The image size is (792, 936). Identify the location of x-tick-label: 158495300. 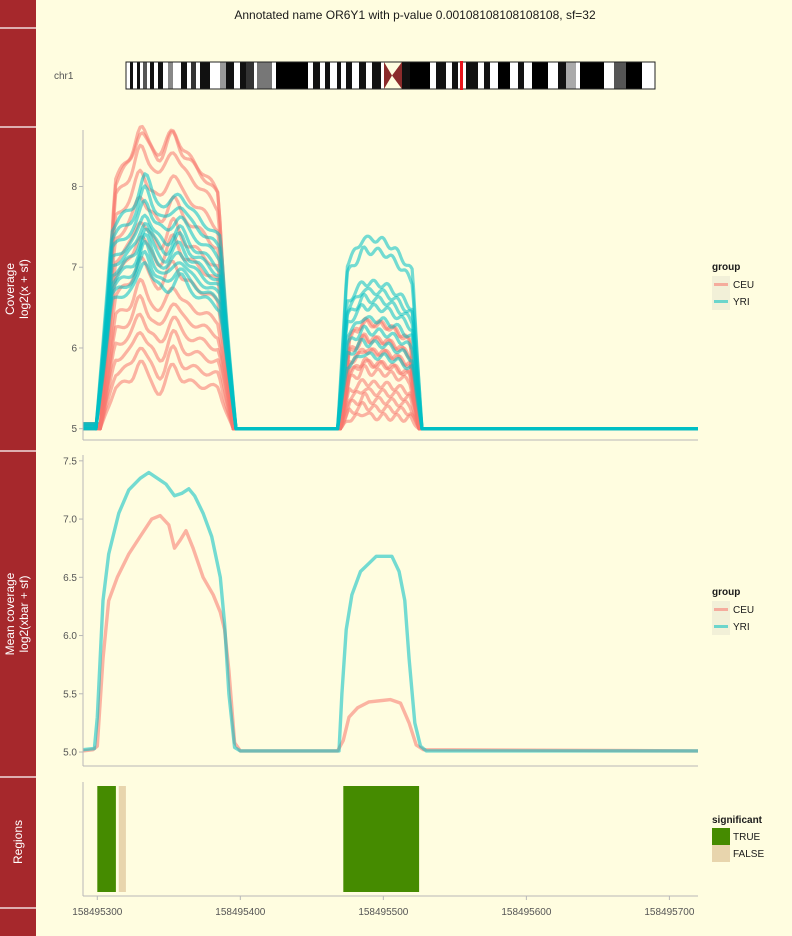
(97, 912).